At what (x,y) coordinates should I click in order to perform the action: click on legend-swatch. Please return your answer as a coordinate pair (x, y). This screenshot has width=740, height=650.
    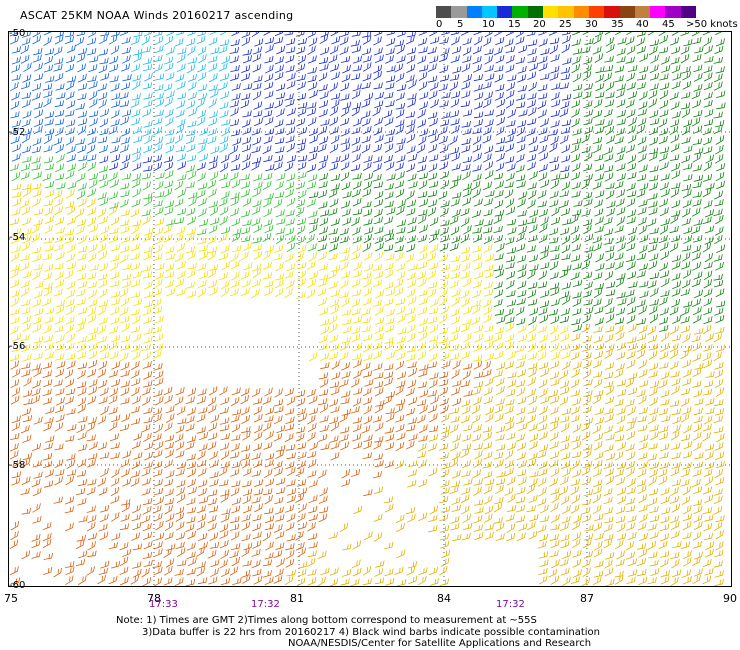
    Looking at the image, I should click on (627, 12).